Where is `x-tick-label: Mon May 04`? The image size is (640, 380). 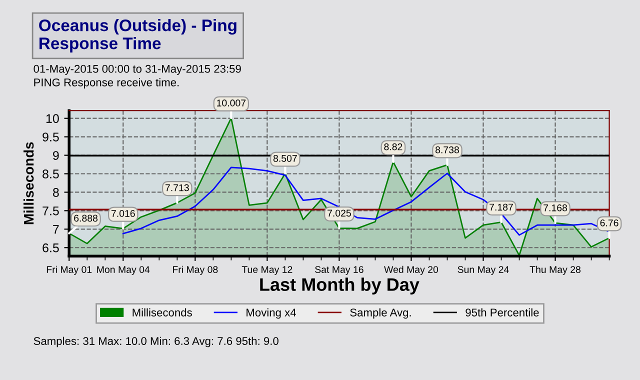
x-tick-label: Mon May 04 is located at coordinates (123, 270).